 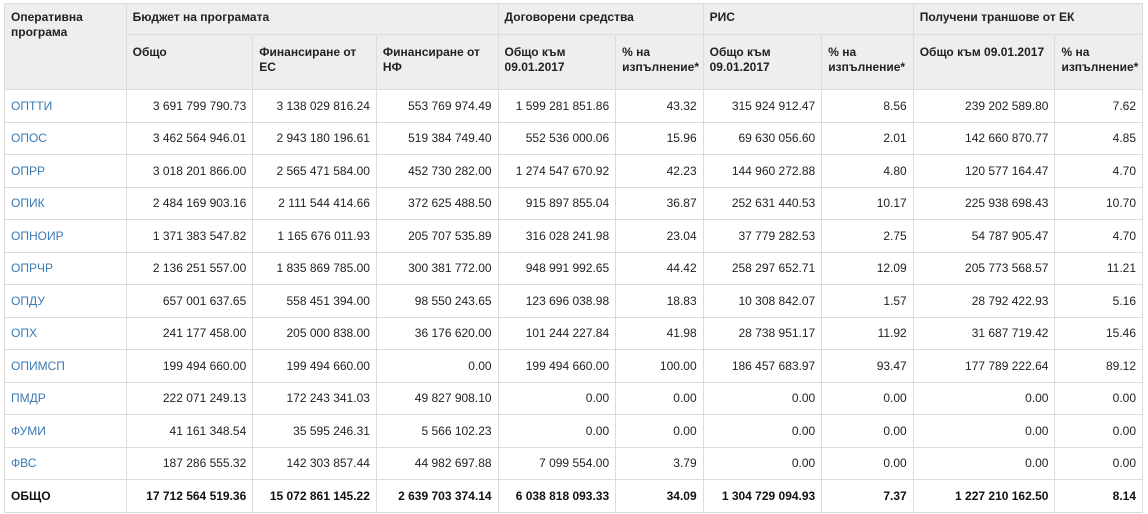 What do you see at coordinates (65, 366) in the screenshot?
I see `program-cell: ОПИМСП` at bounding box center [65, 366].